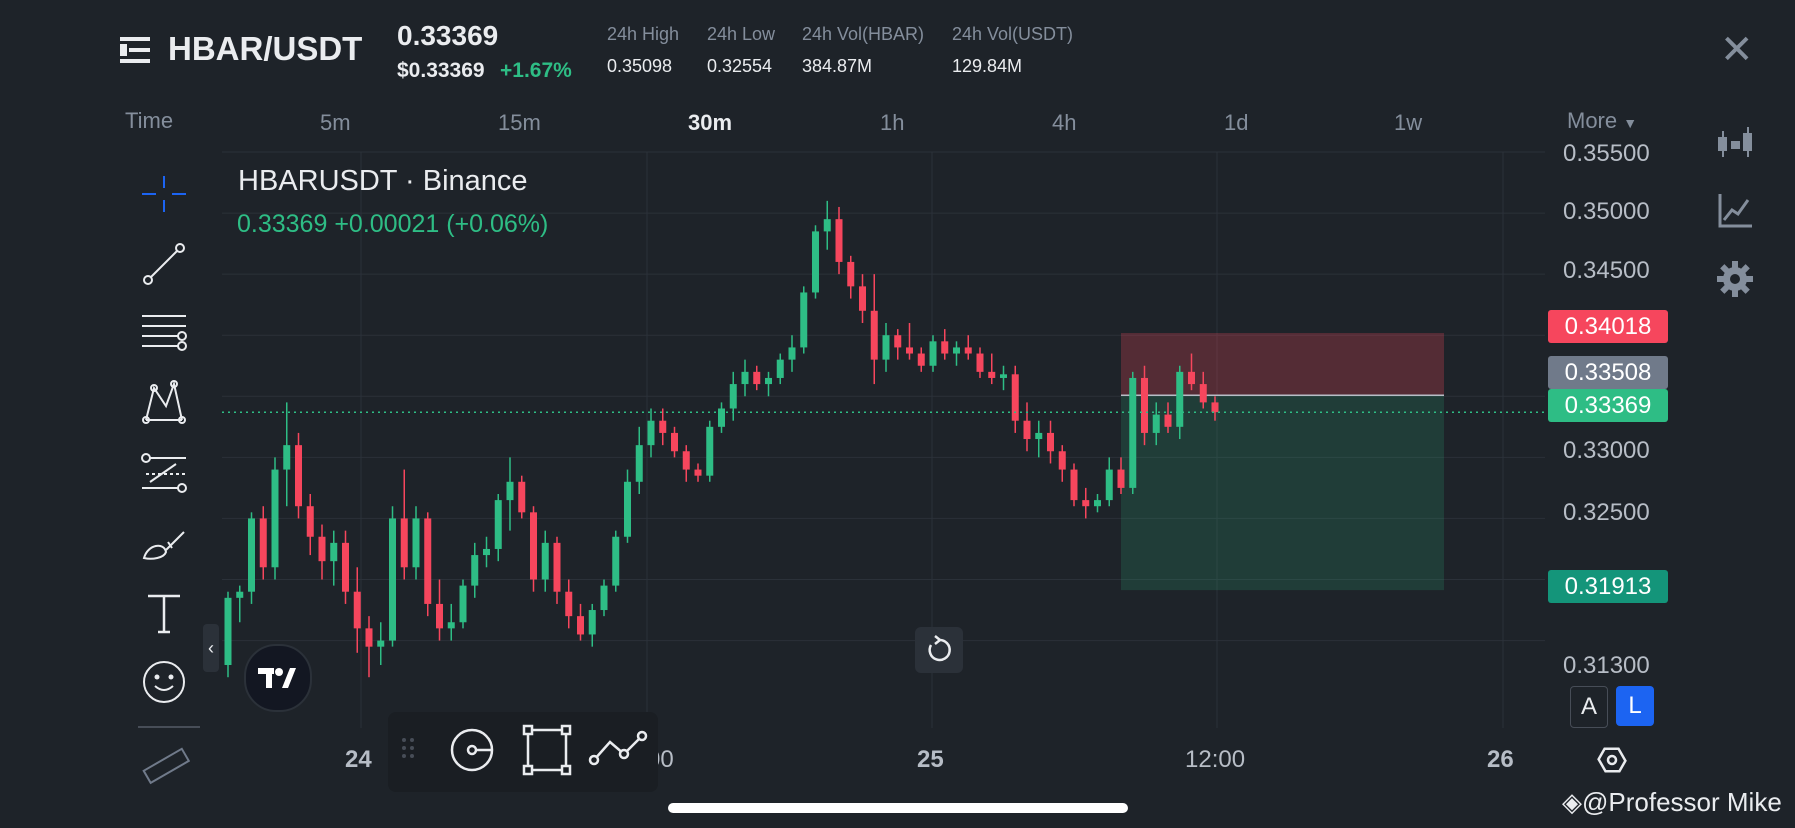 This screenshot has width=1795, height=828. What do you see at coordinates (164, 474) in the screenshot?
I see `fib-icon` at bounding box center [164, 474].